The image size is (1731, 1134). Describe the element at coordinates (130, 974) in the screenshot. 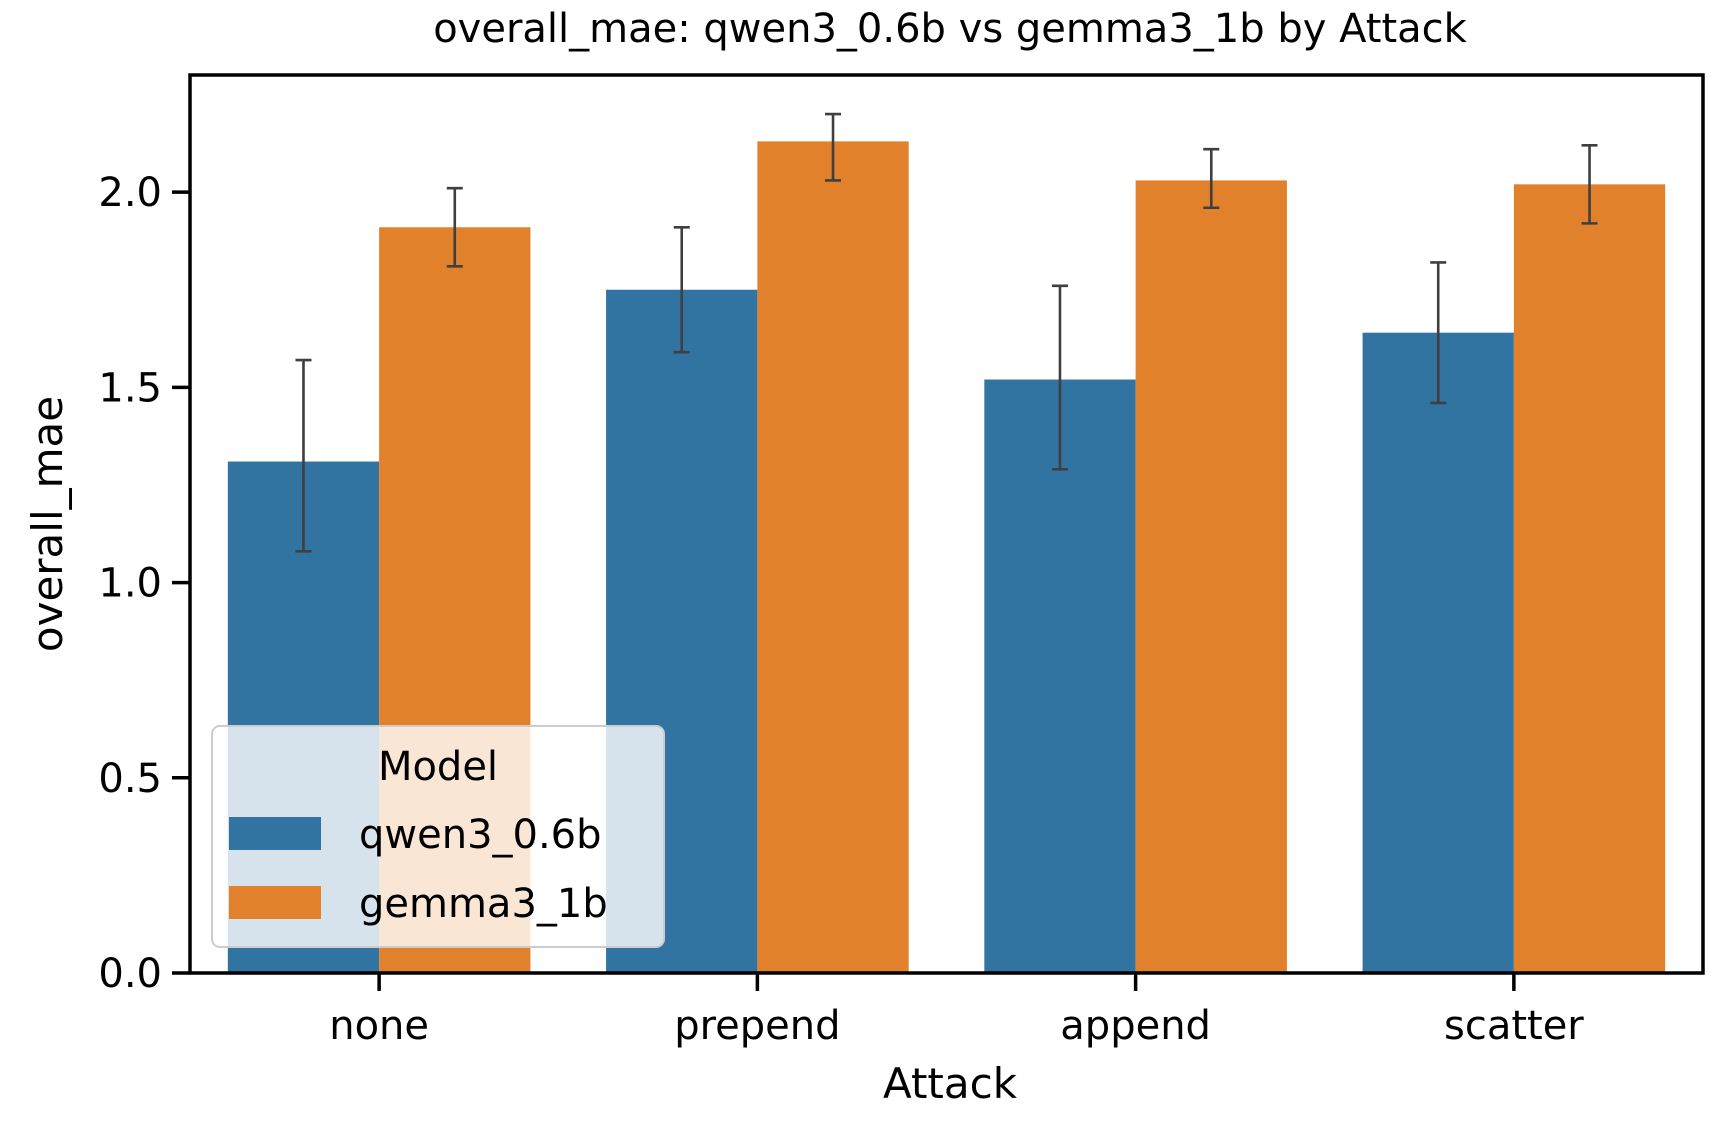

I see `y-tick-label: 0.0` at that location.